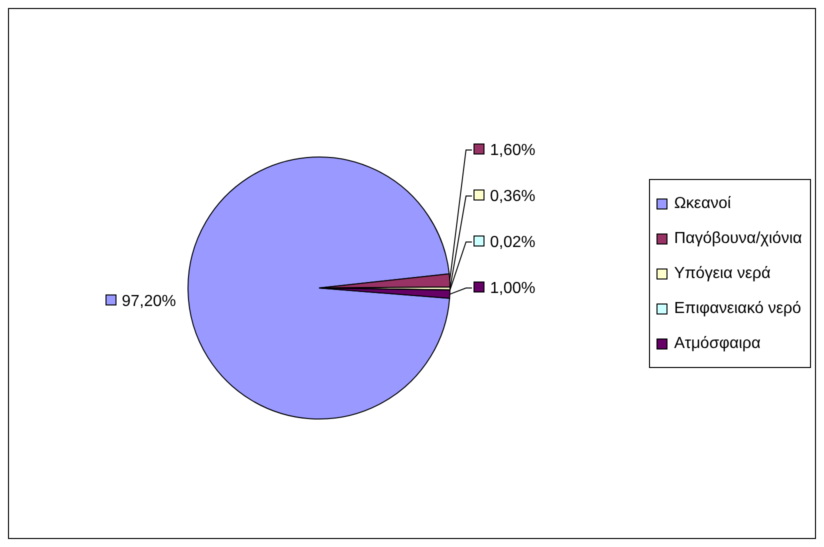  I want to click on legend-label: Επιφανειακό νερό, so click(738, 309).